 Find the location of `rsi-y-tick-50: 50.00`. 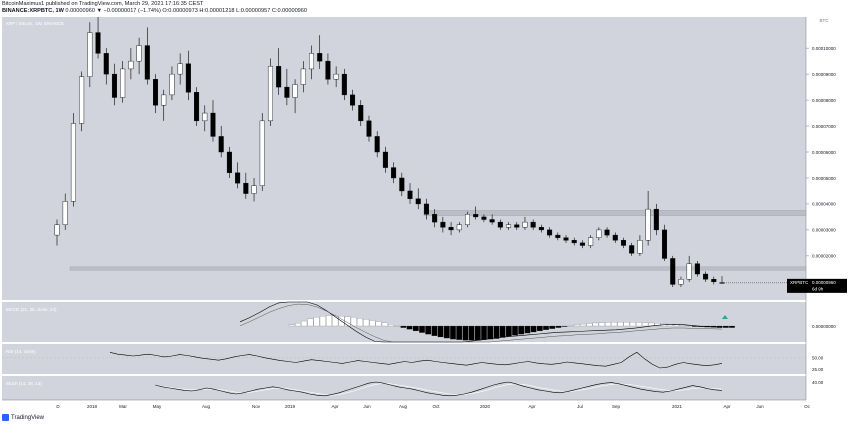

rsi-y-tick-50: 50.00 is located at coordinates (818, 358).